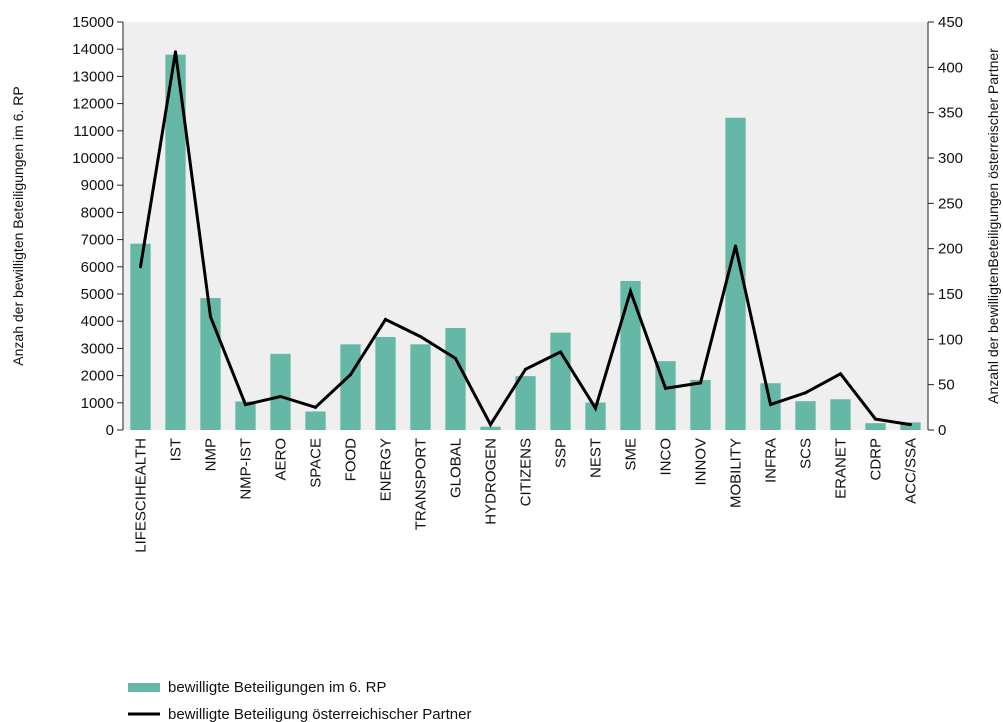 The height and width of the screenshot is (722, 1003). I want to click on left-tick-label: 2000, so click(97, 376).